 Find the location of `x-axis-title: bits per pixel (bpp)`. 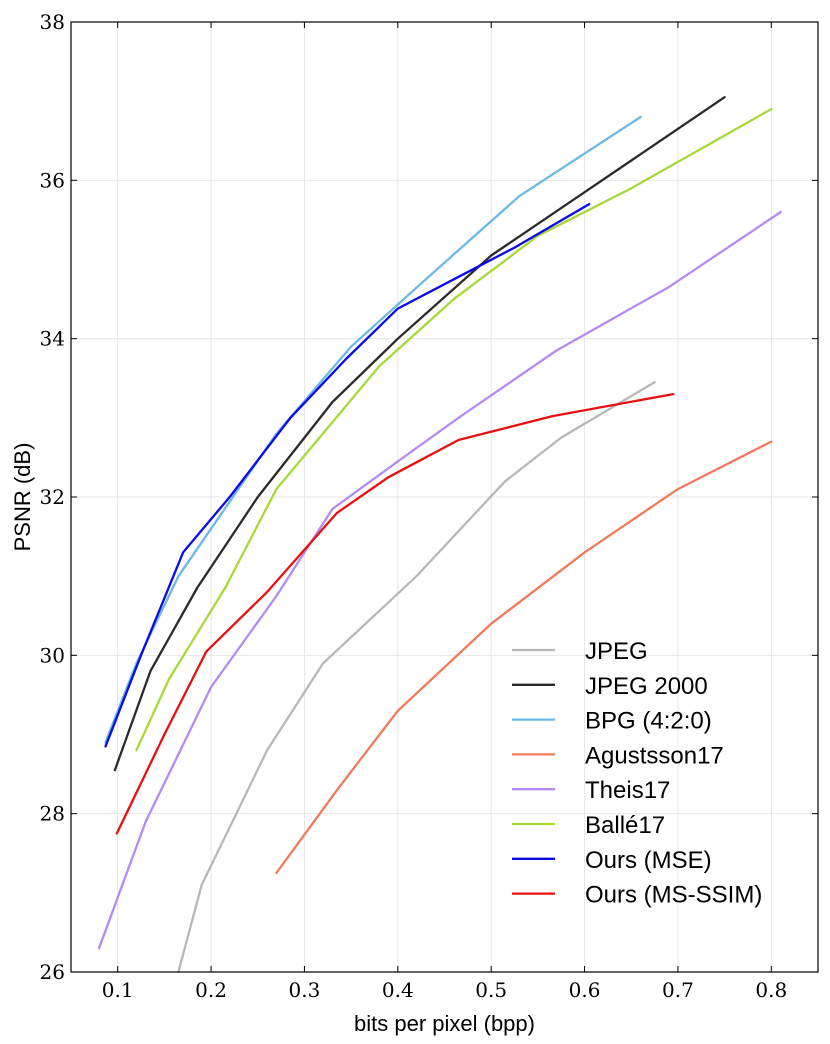

x-axis-title: bits per pixel (bpp) is located at coordinates (444, 1023).